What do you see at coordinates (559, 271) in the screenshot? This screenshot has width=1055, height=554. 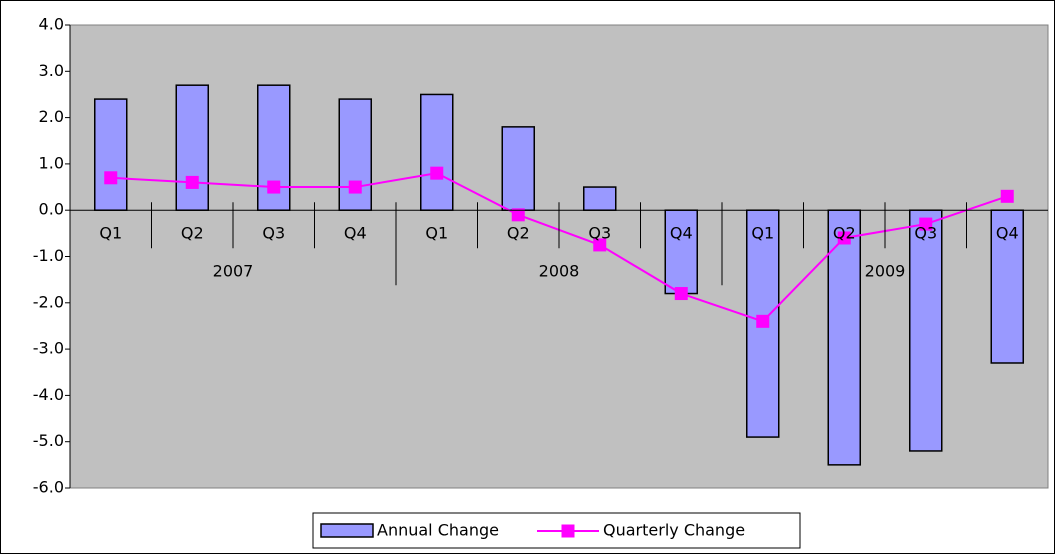 I see `x-group-label: 2008` at bounding box center [559, 271].